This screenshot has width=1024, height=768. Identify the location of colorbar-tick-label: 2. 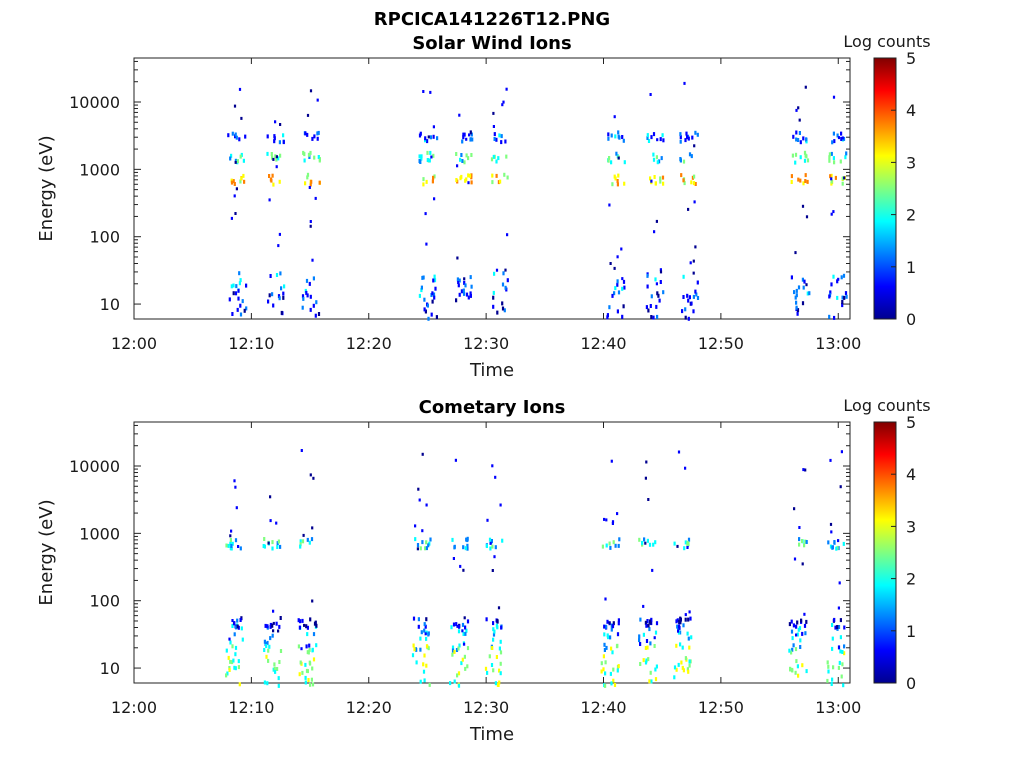
(911, 215).